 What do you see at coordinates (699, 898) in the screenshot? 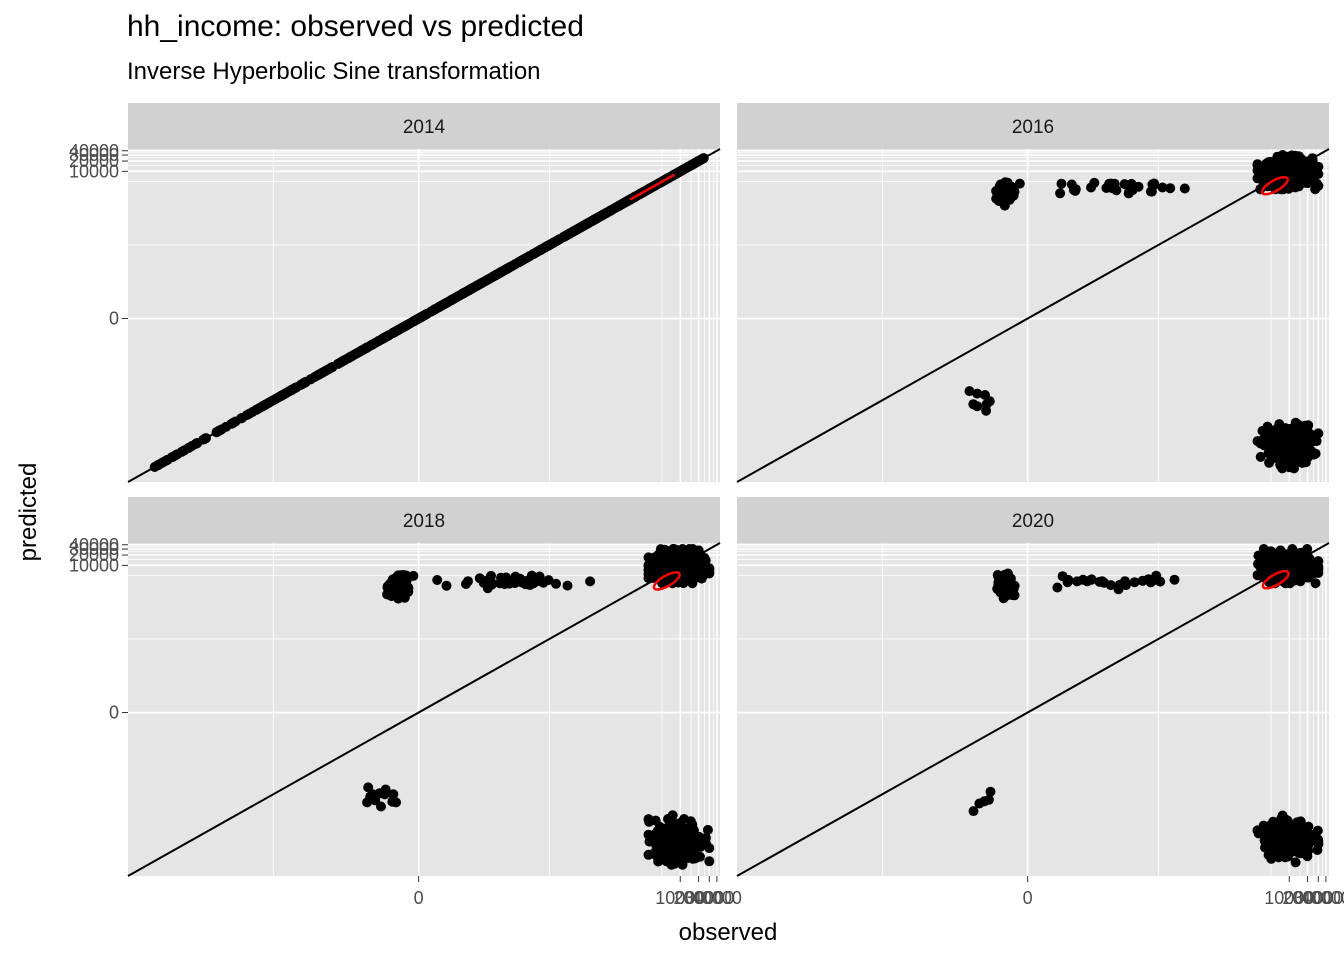
I see `x-tick-label: 20000` at bounding box center [699, 898].